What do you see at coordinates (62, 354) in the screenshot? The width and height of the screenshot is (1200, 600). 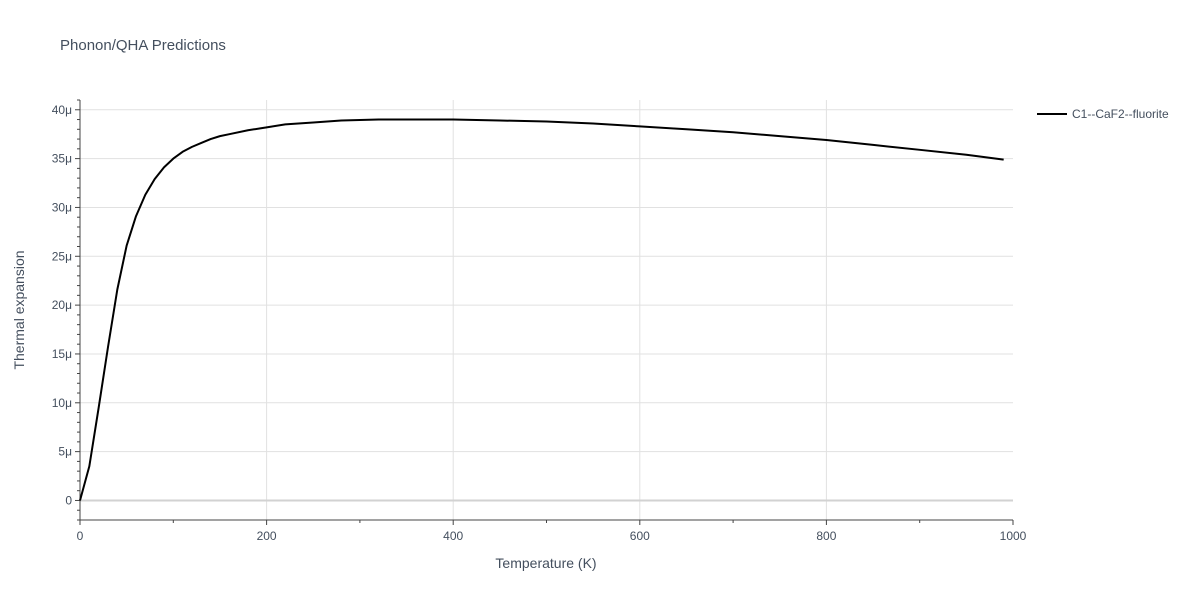 I see `y-tick-label: 15μ` at bounding box center [62, 354].